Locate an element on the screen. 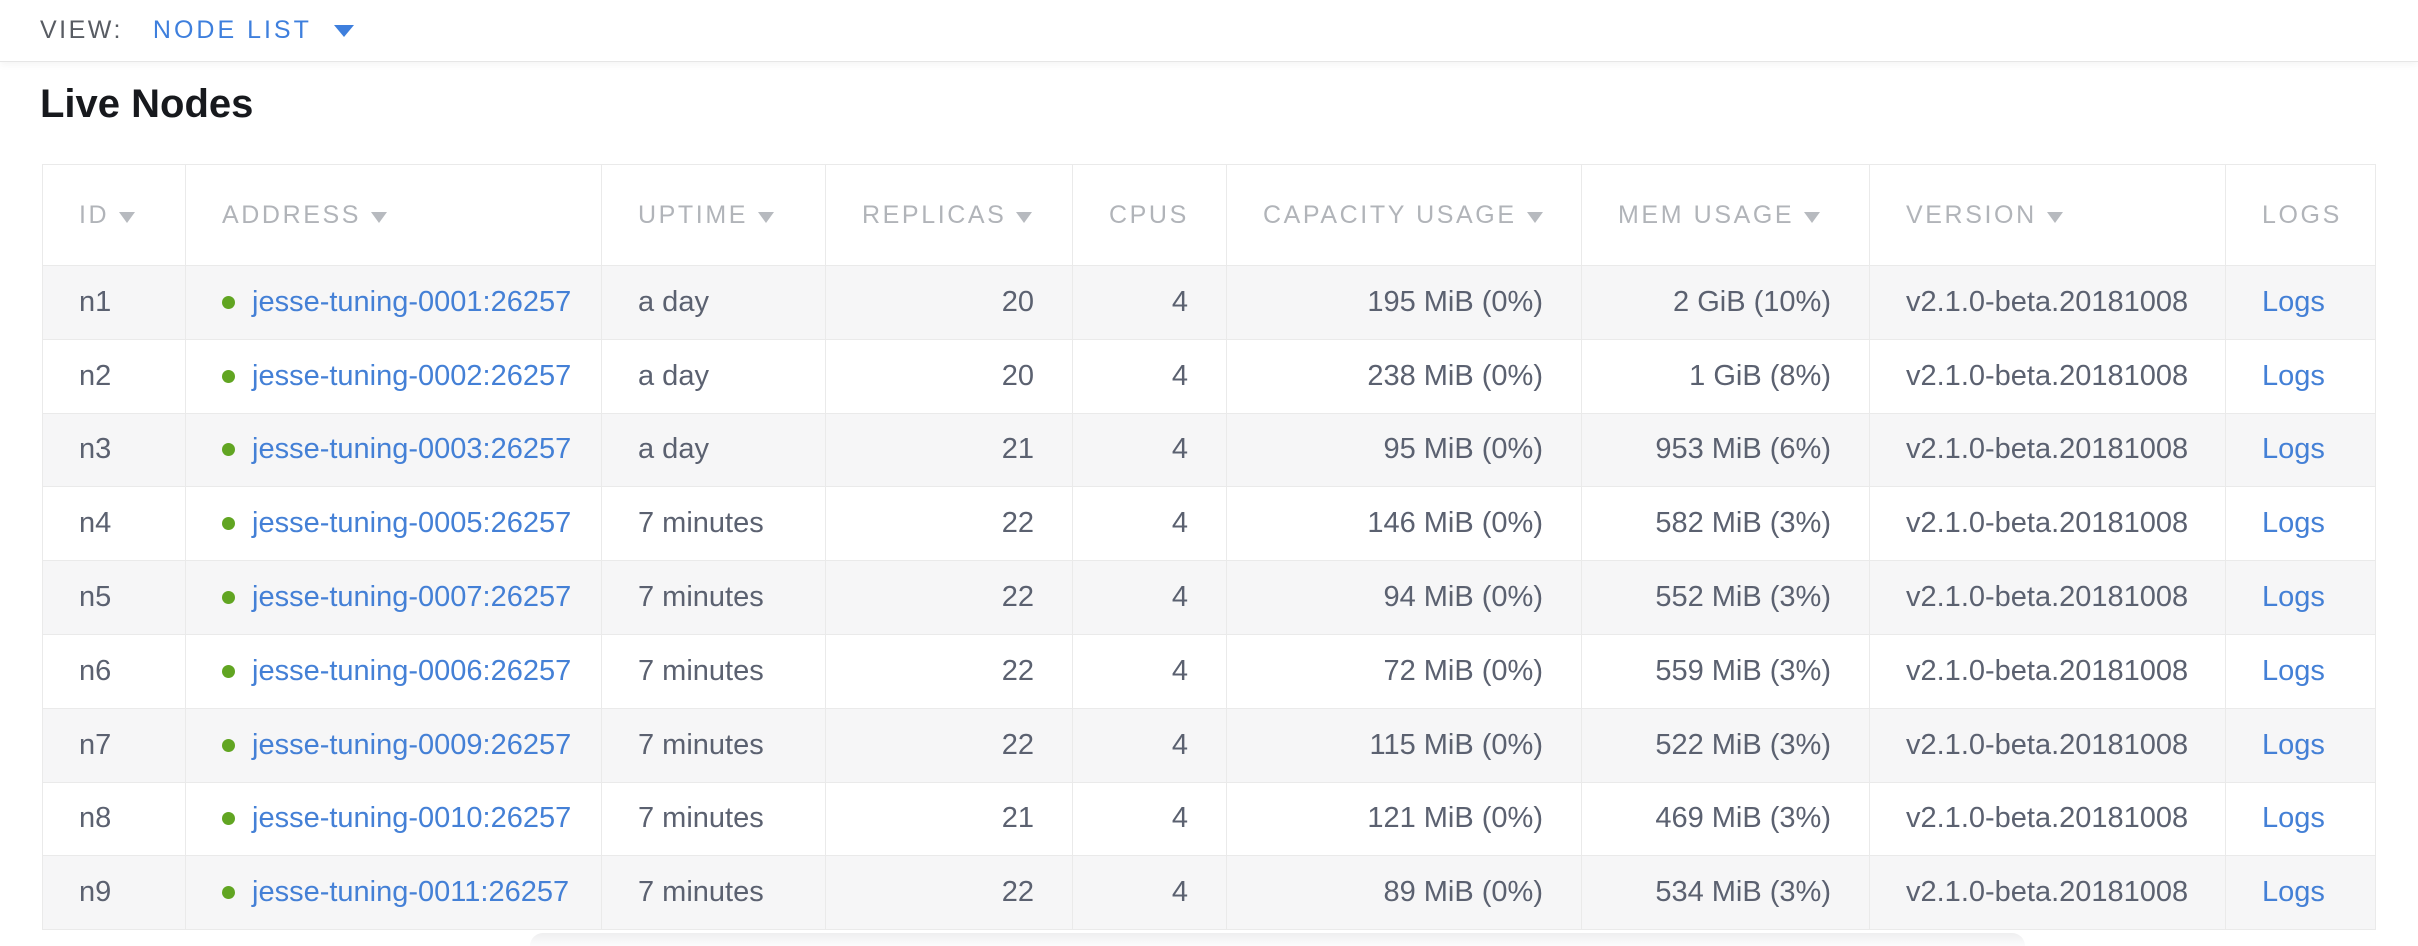  column-header-label: REPLICAS is located at coordinates (934, 214).